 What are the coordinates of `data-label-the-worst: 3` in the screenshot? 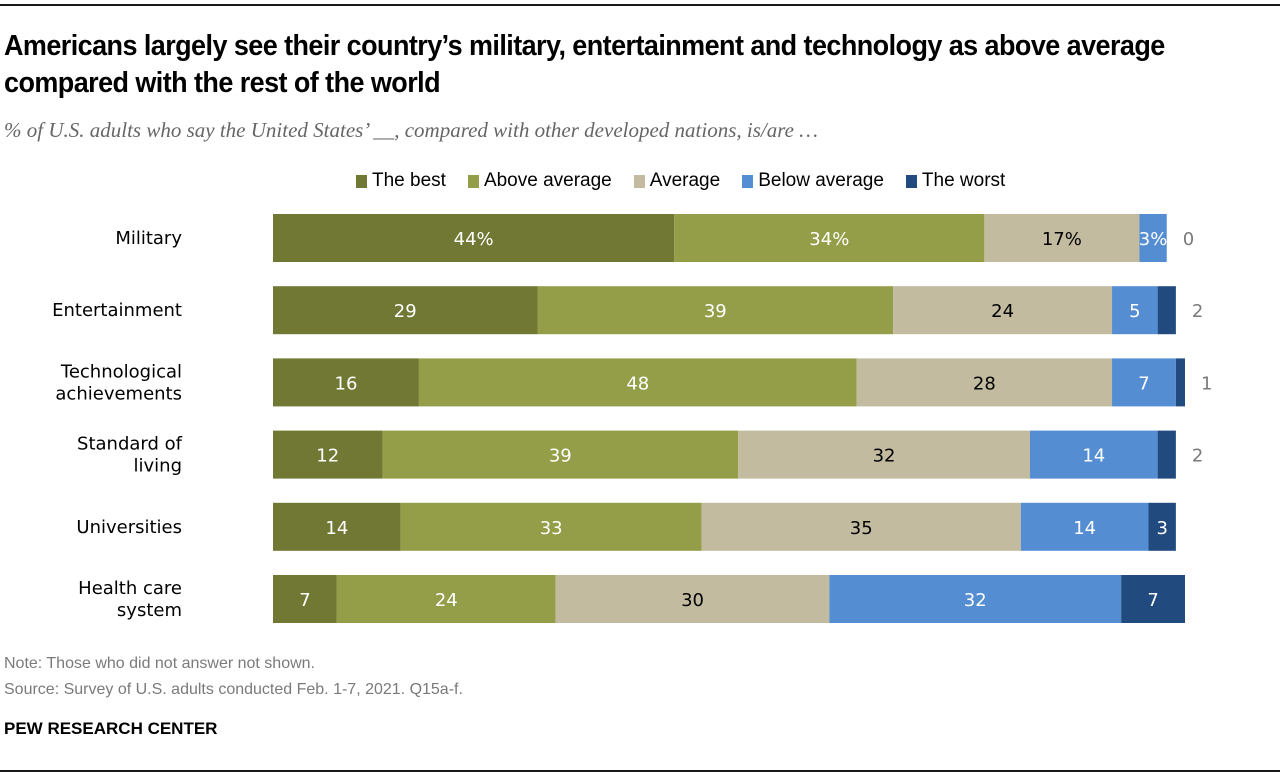 It's located at (1161, 528).